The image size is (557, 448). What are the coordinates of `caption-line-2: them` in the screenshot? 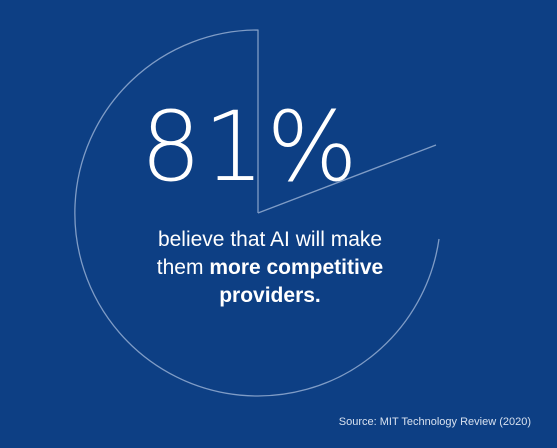 It's located at (183, 267).